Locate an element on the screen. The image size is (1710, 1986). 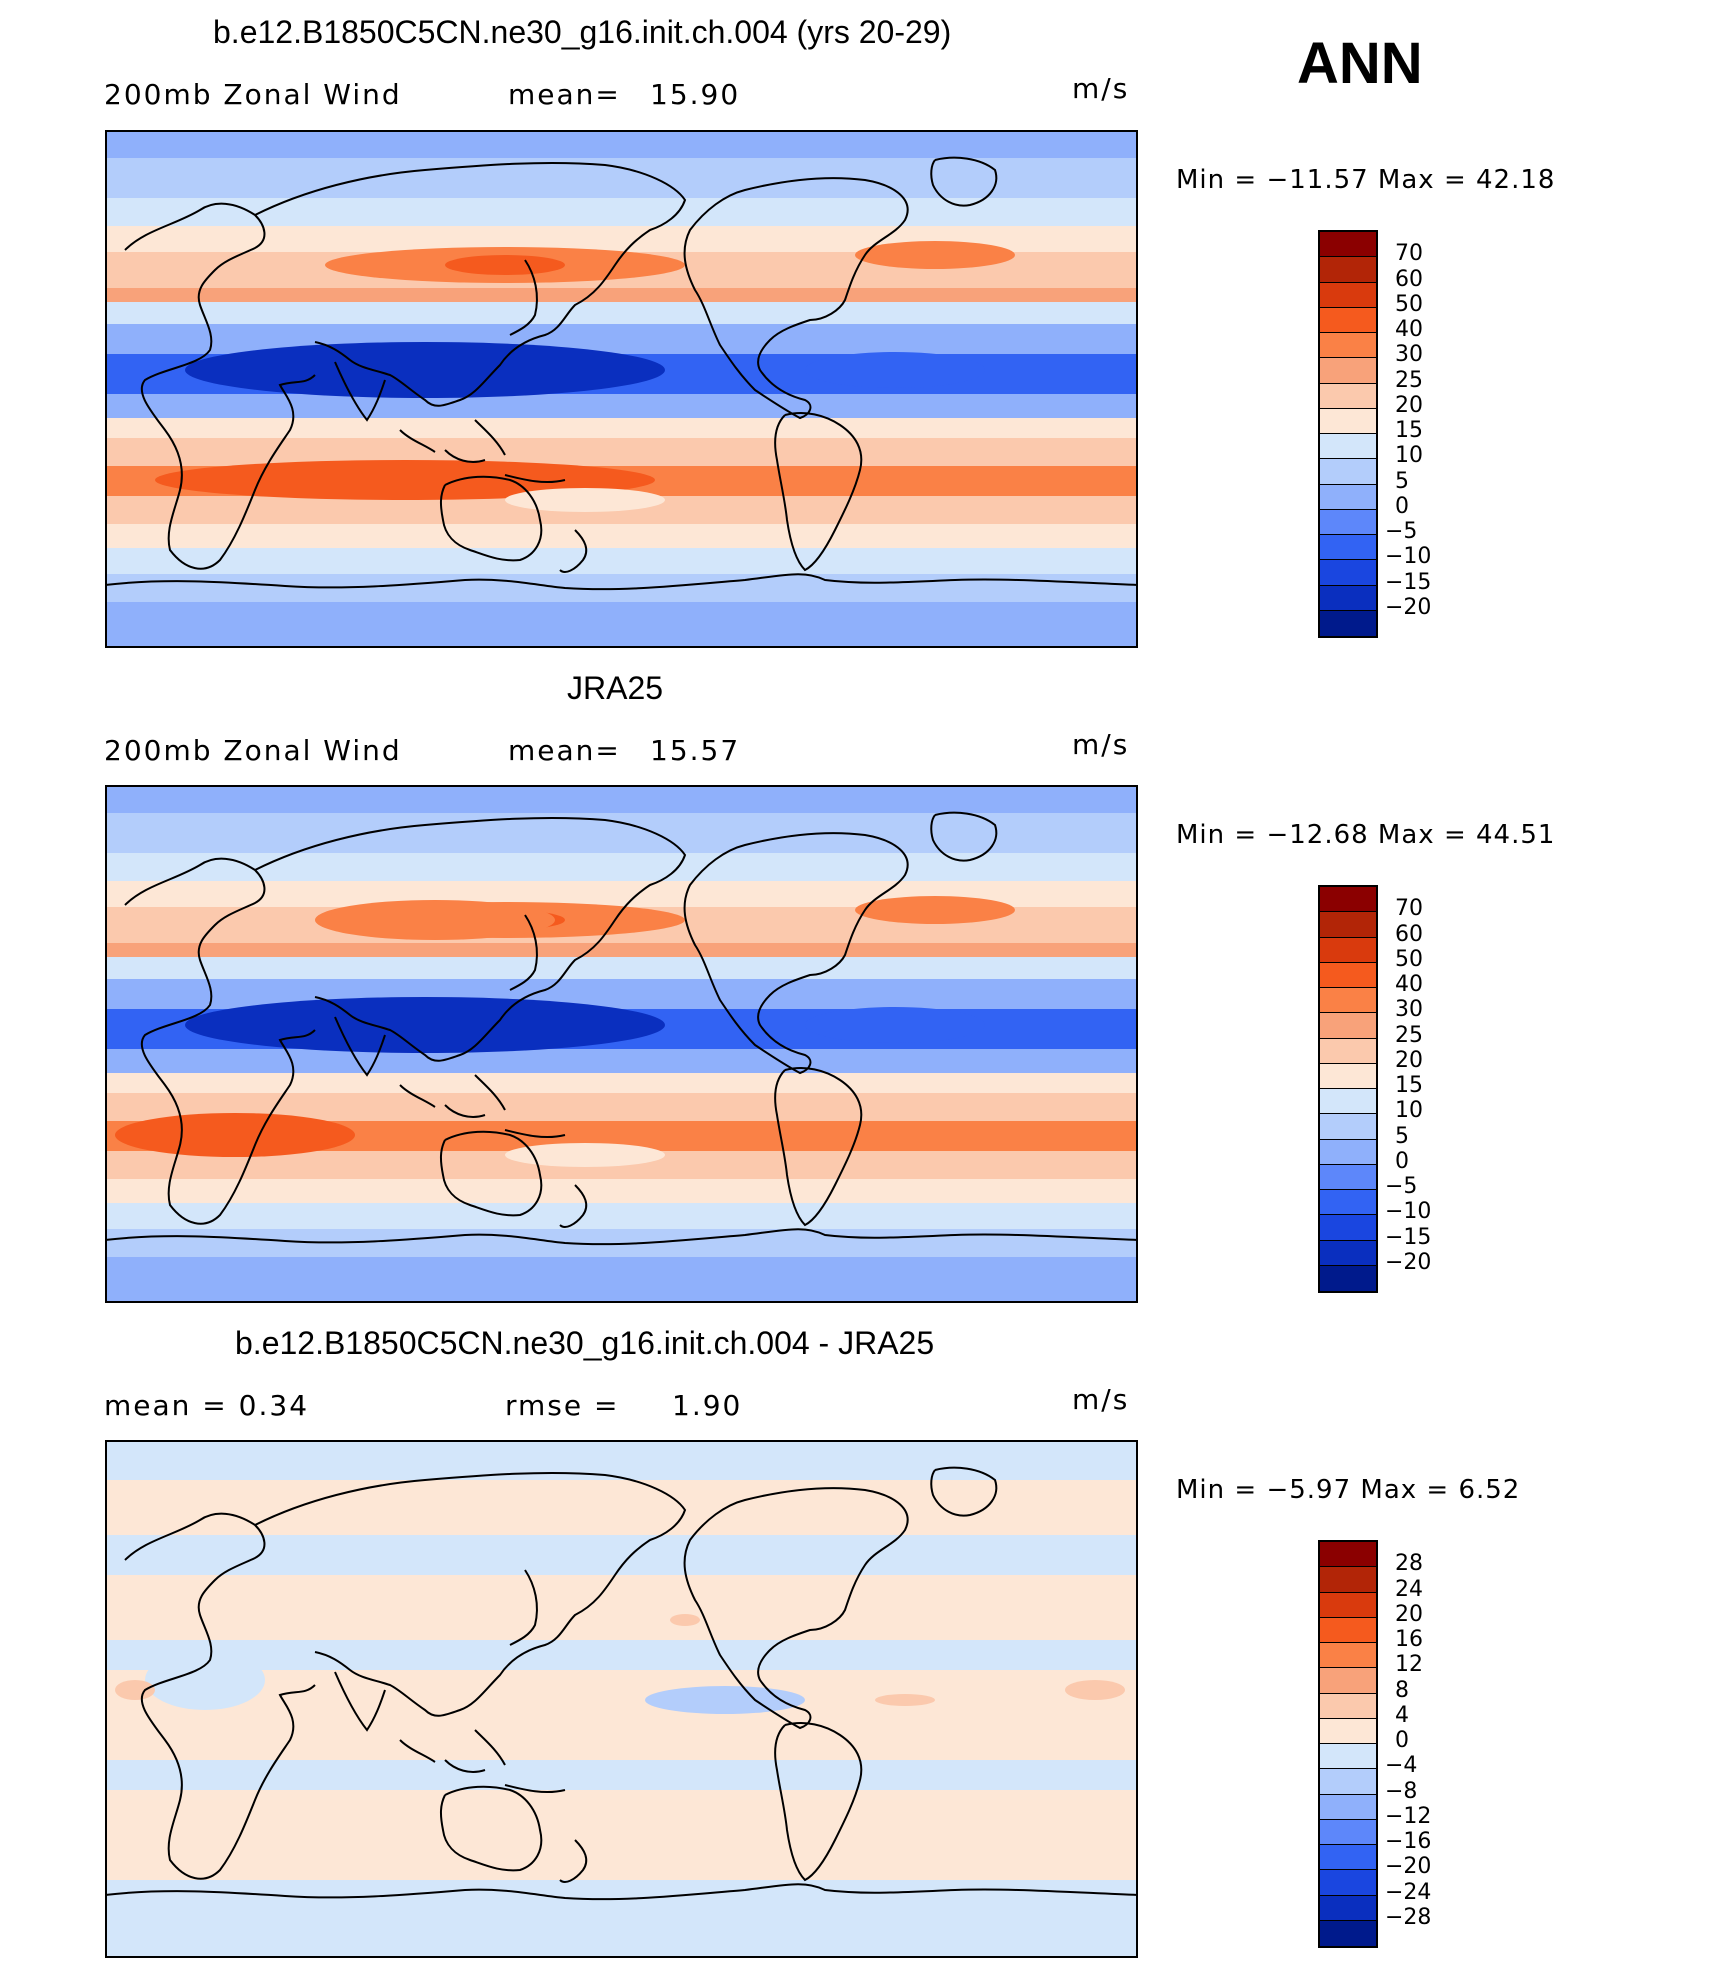
colorbar-level-label: −28 is located at coordinates (1408, 1917).